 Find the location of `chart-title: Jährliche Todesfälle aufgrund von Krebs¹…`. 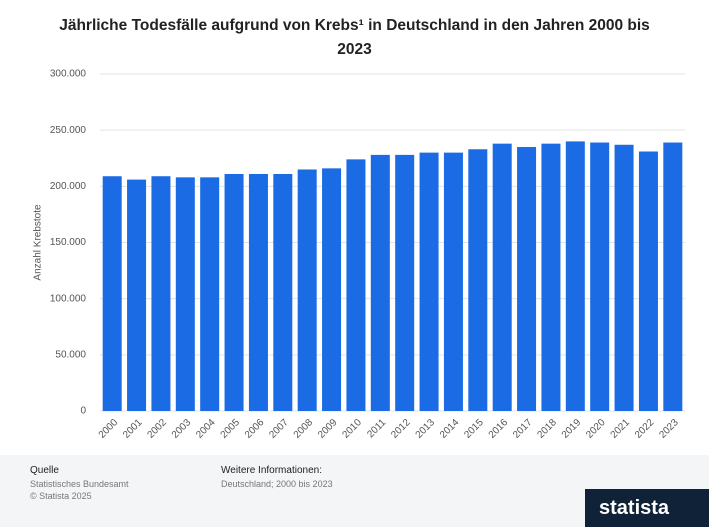

chart-title: Jährliche Todesfälle aufgrund von Krebs¹… is located at coordinates (354, 37).